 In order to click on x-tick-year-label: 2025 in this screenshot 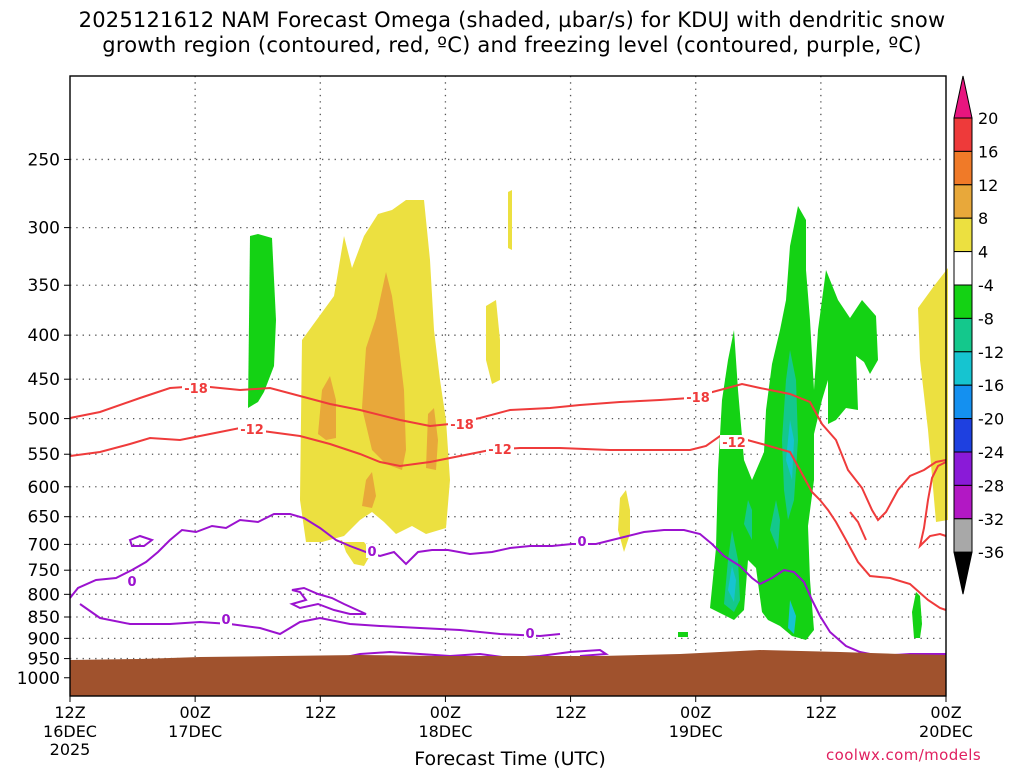, I will do `click(70, 749)`.